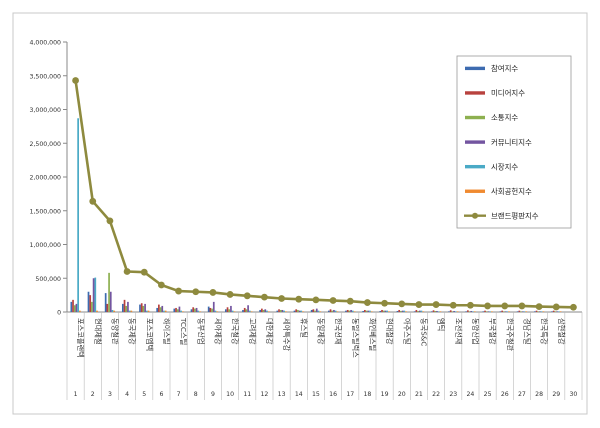 The width and height of the screenshot is (600, 428). What do you see at coordinates (492, 331) in the screenshot?
I see `category-label: 부국철강` at bounding box center [492, 331].